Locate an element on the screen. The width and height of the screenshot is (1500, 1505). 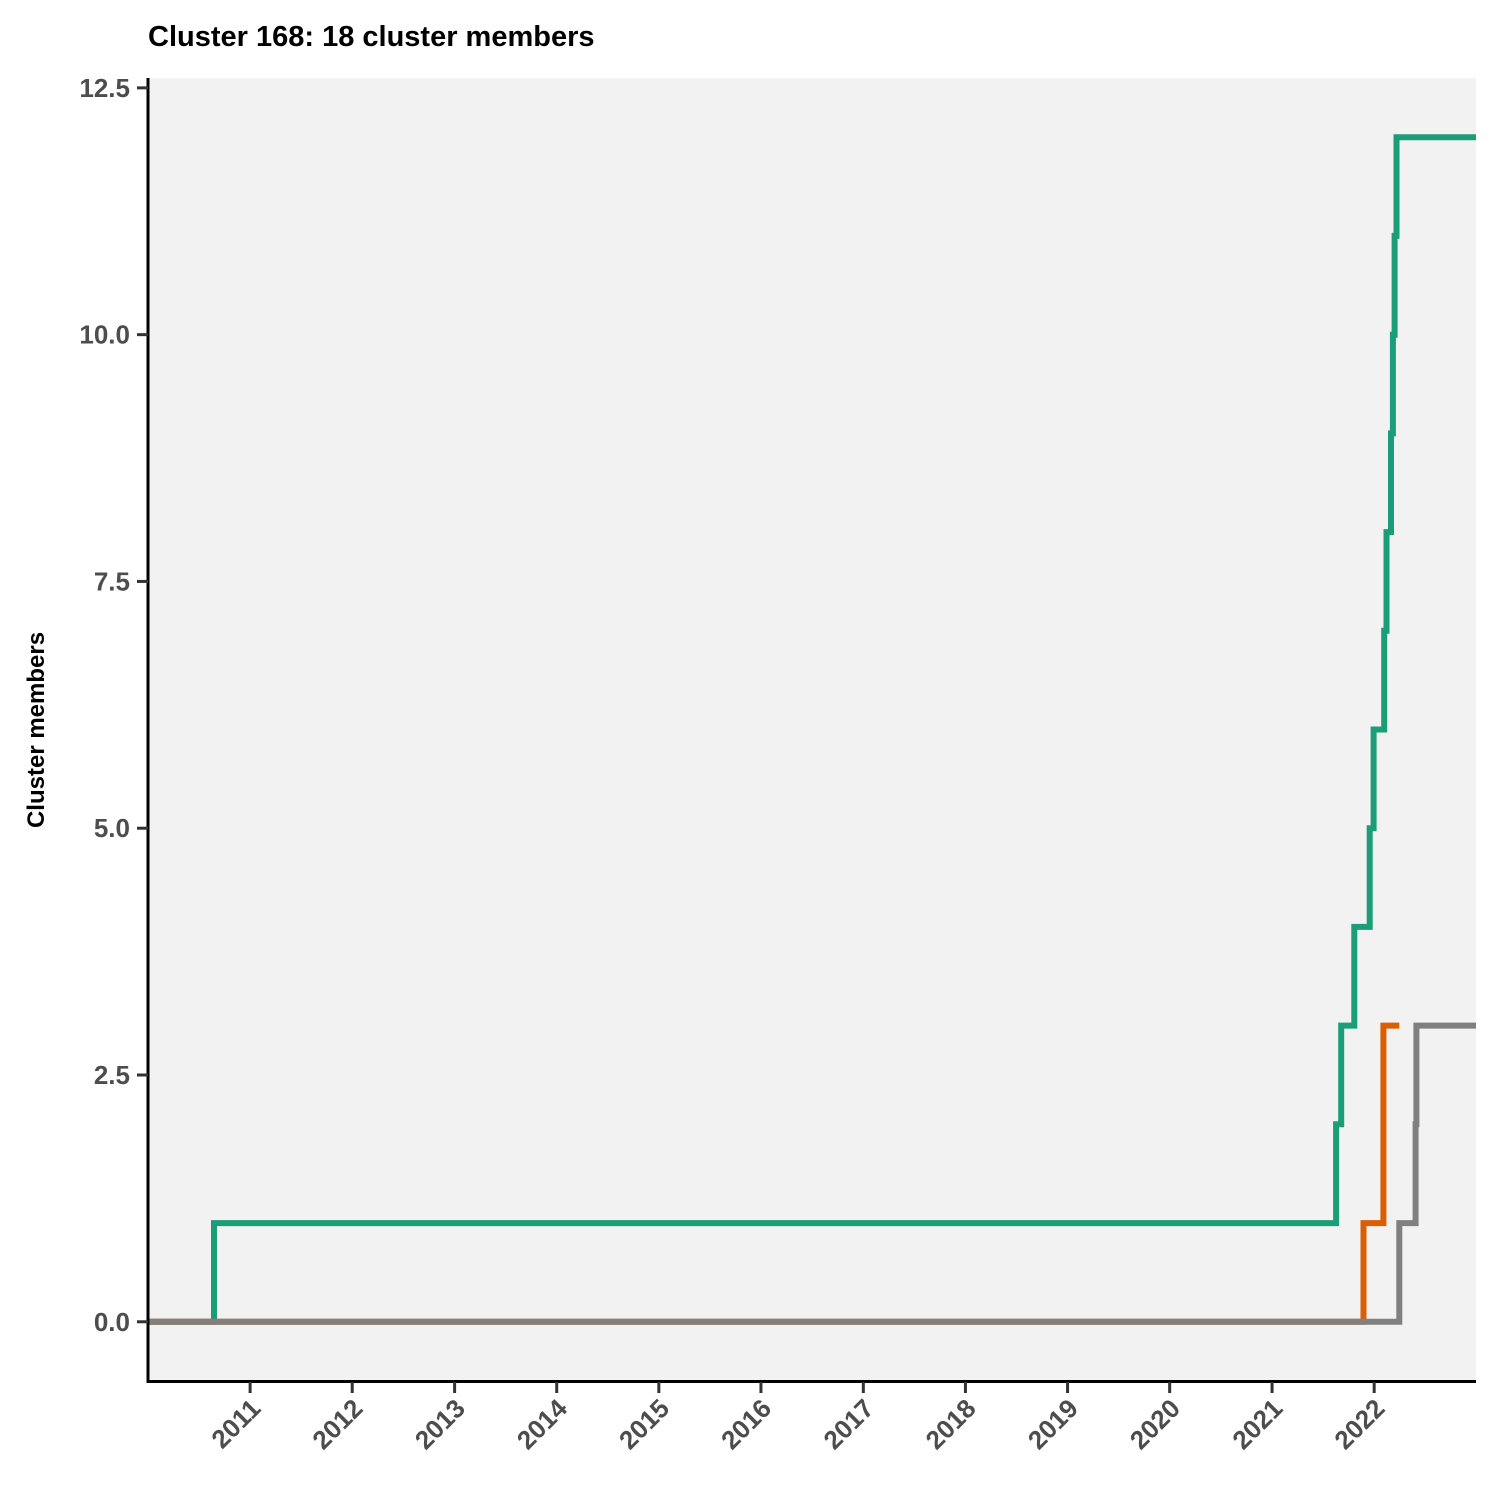
x-tick-label: 2019 is located at coordinates (1053, 1424).